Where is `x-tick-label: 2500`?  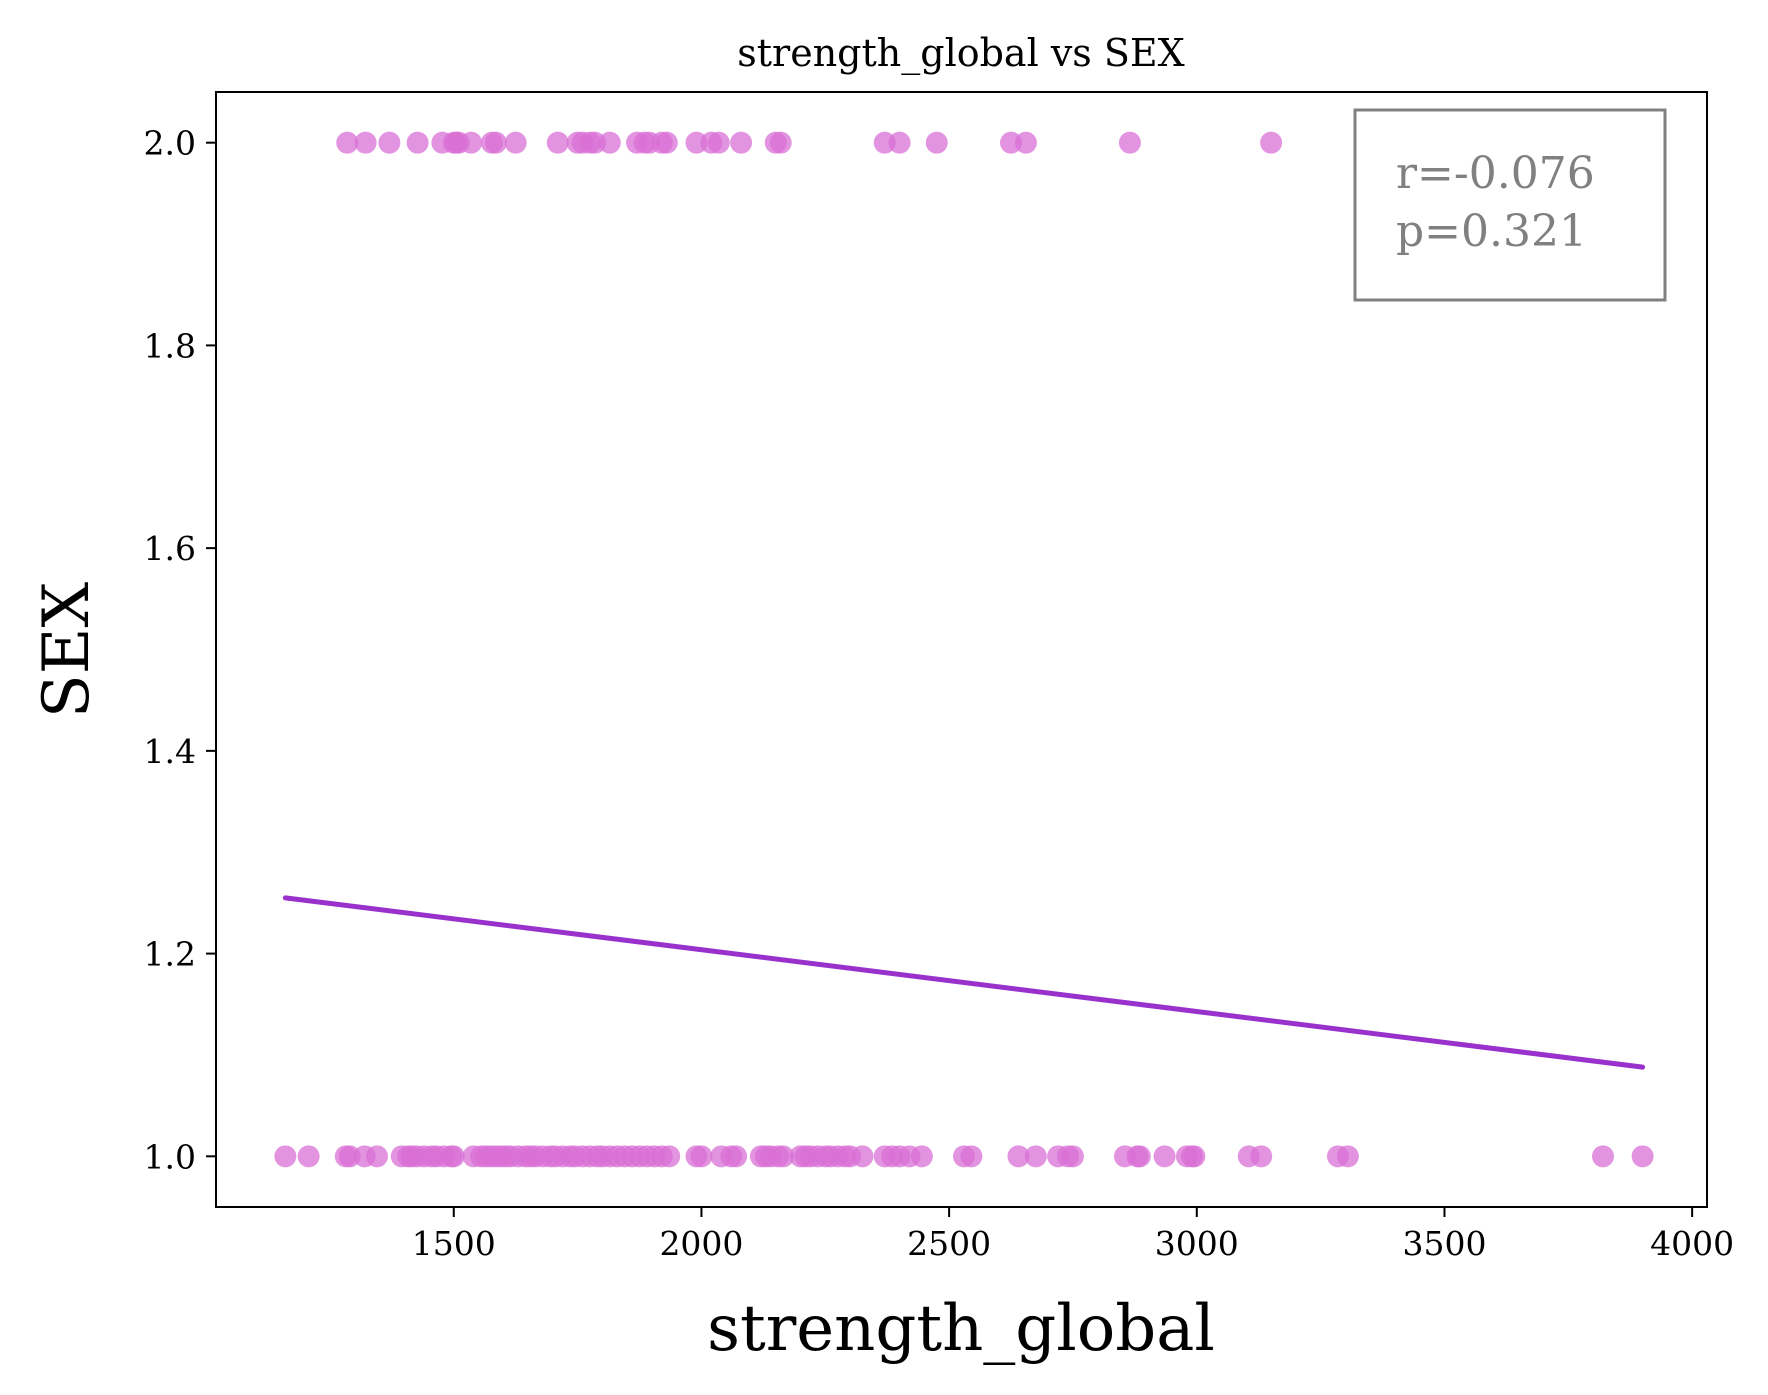
x-tick-label: 2500 is located at coordinates (949, 1243).